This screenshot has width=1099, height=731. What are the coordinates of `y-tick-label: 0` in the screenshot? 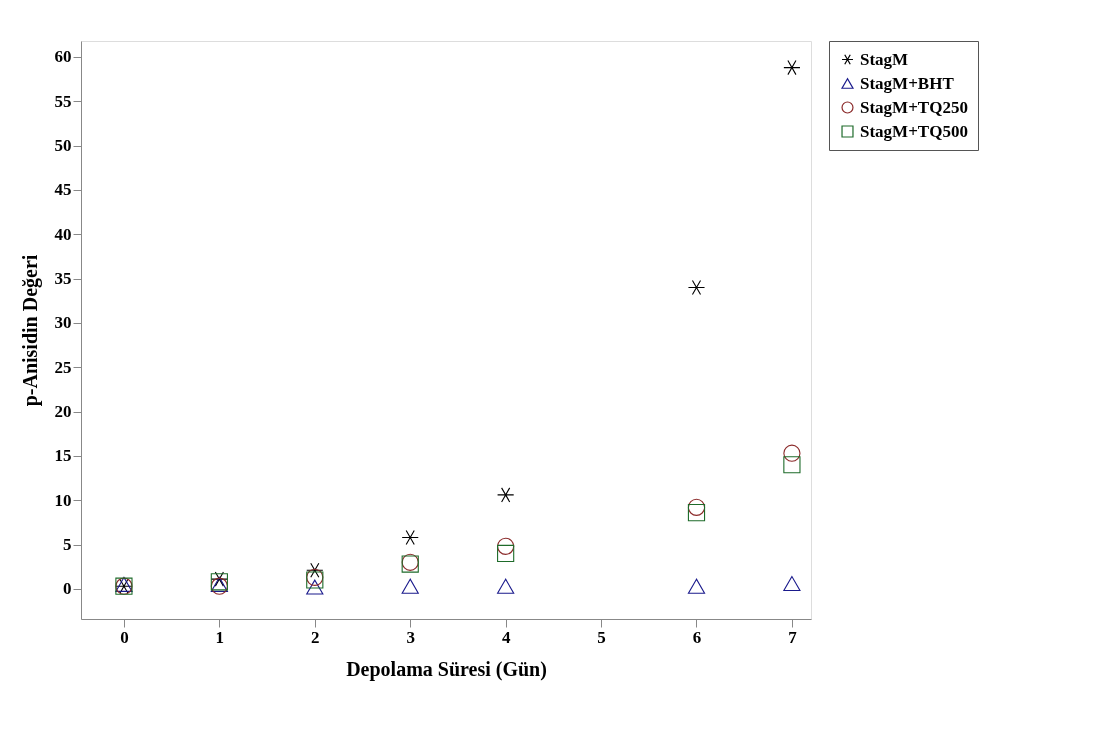 It's located at (67, 589).